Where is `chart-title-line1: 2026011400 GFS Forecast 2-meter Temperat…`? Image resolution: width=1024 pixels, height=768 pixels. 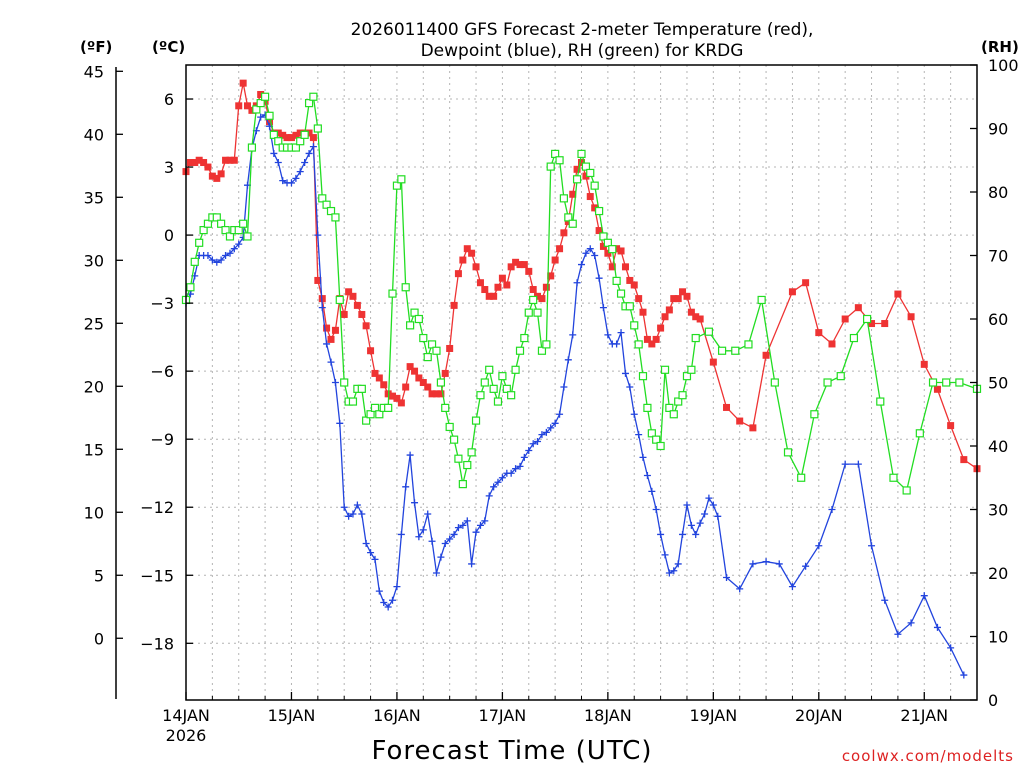 chart-title-line1: 2026011400 GFS Forecast 2-meter Temperat… is located at coordinates (582, 30).